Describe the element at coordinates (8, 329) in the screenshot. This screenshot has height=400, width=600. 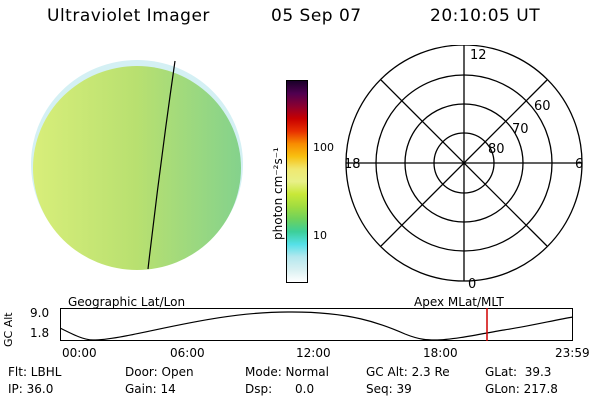
I see `orbit-ylabel: GC Alt` at that location.